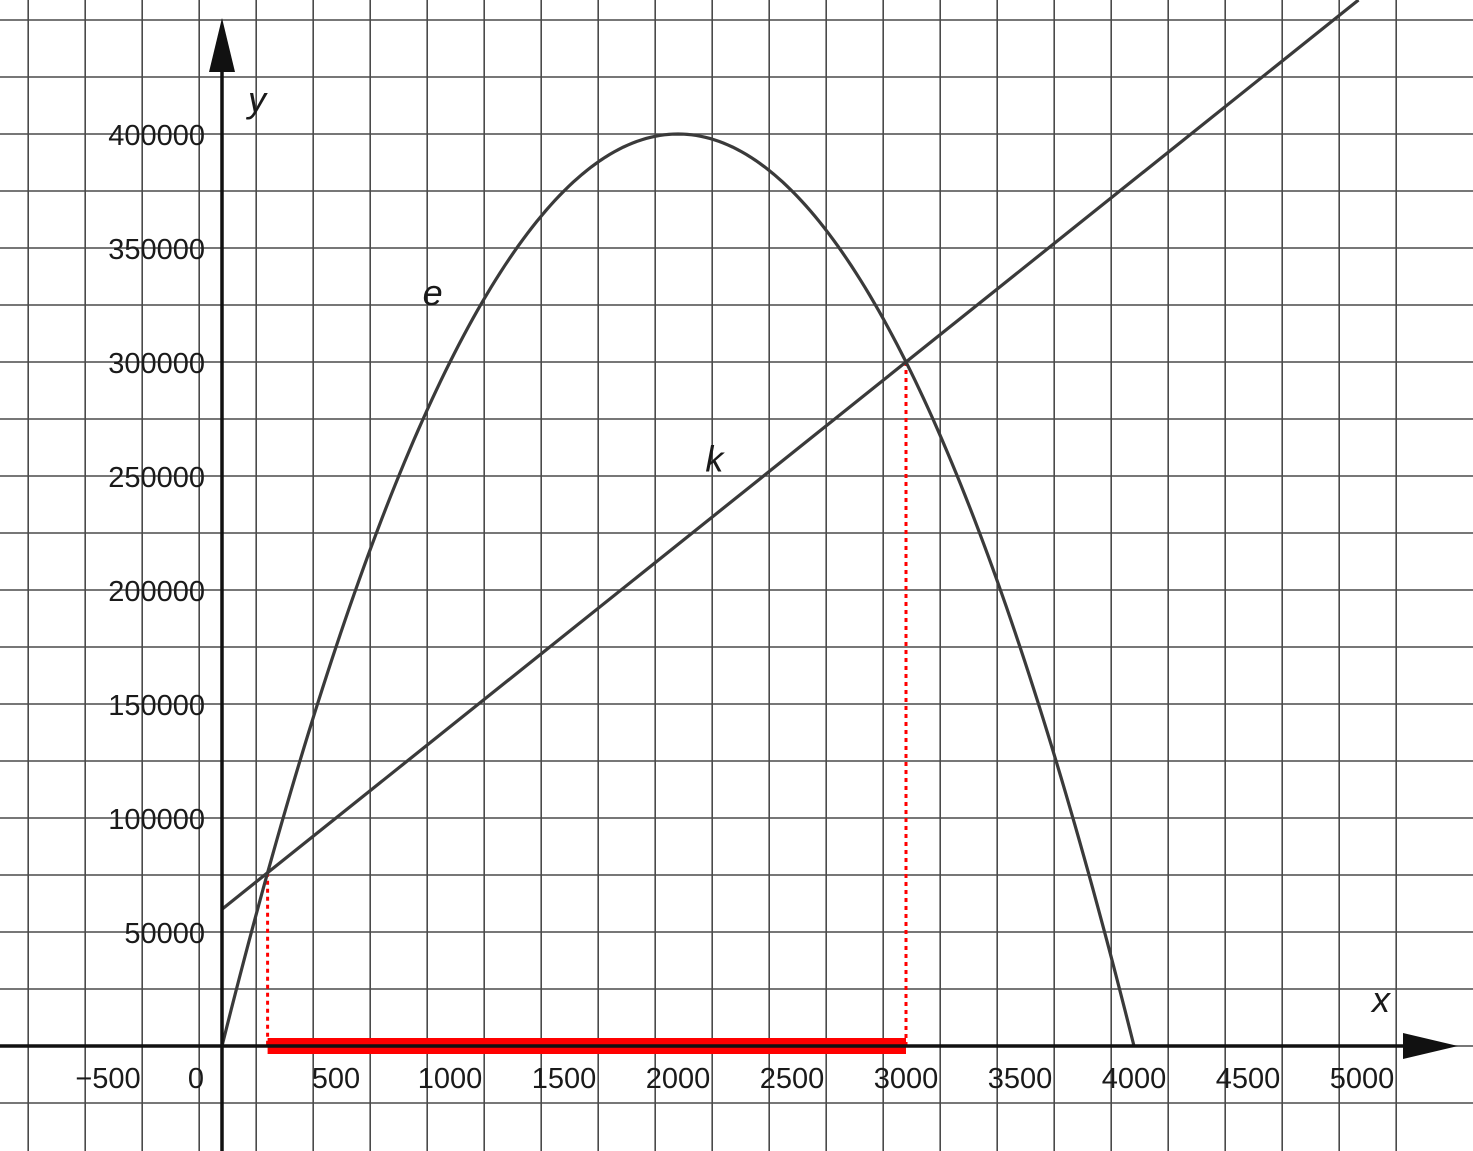 The width and height of the screenshot is (1473, 1151). Describe the element at coordinates (164, 934) in the screenshot. I see `y-tick-label: 50000` at that location.